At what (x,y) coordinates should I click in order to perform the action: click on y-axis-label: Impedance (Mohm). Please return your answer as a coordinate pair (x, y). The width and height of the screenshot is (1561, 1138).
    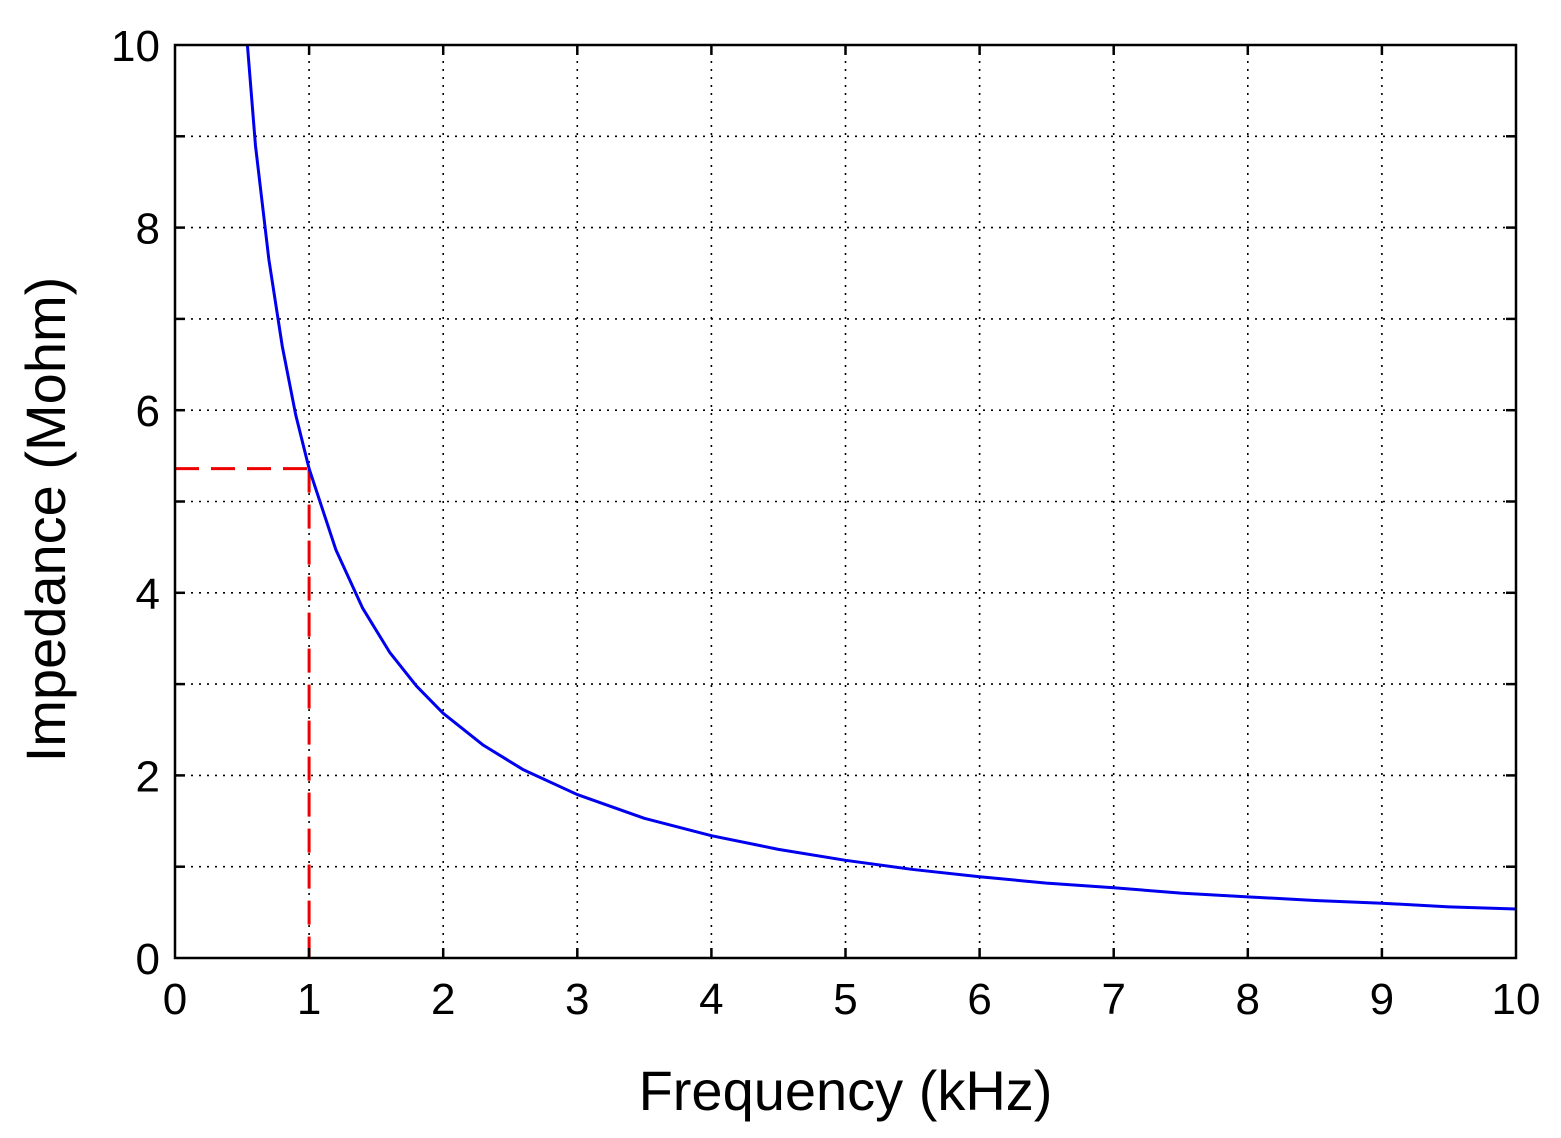
    Looking at the image, I should click on (45, 520).